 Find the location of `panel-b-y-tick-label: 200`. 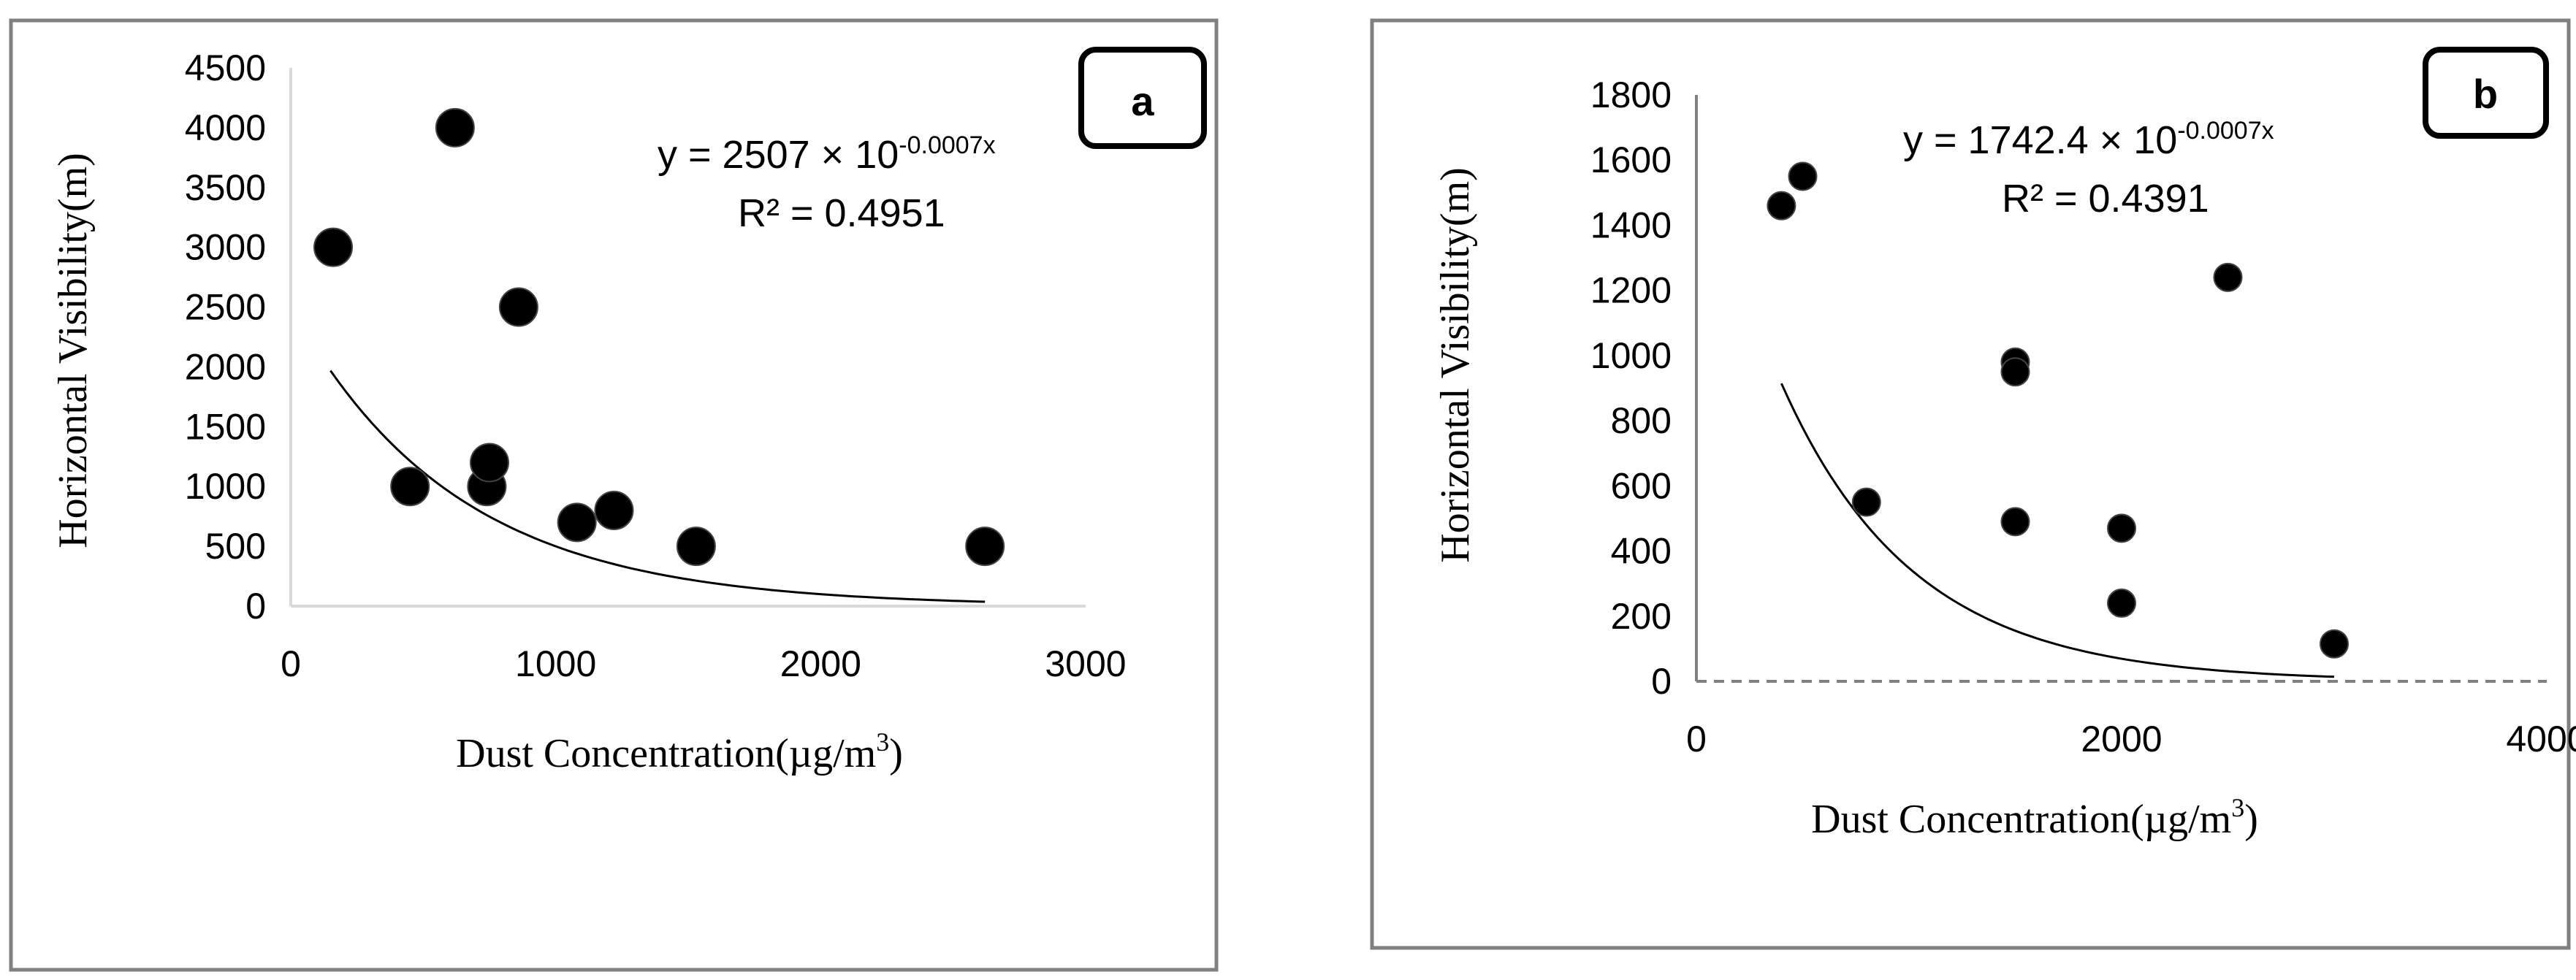

panel-b-y-tick-label: 200 is located at coordinates (1641, 616).